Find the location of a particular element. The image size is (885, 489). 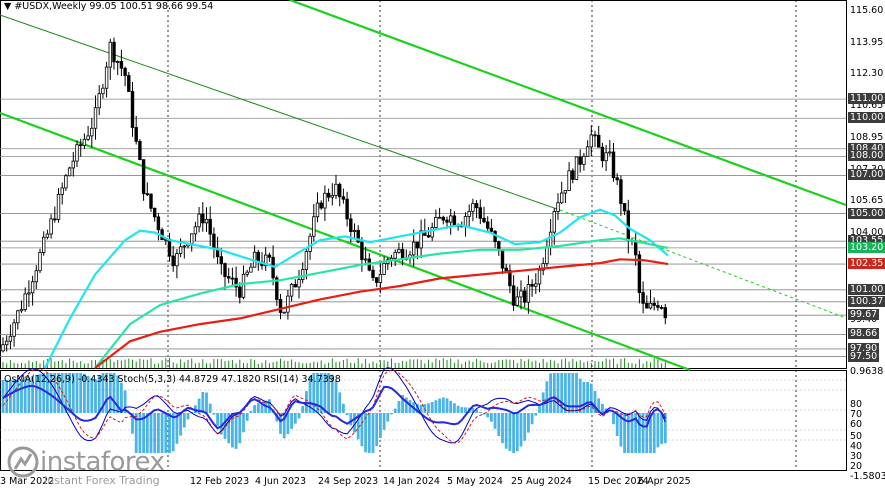

logo-tagline: Instant Forex Trading is located at coordinates (102, 480).